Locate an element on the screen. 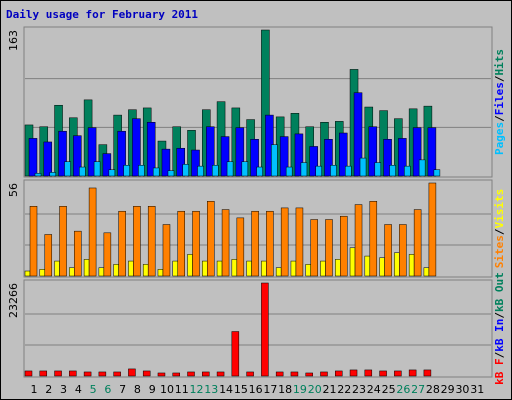 The image size is (512, 400). x-tick-label: 20 is located at coordinates (315, 389).